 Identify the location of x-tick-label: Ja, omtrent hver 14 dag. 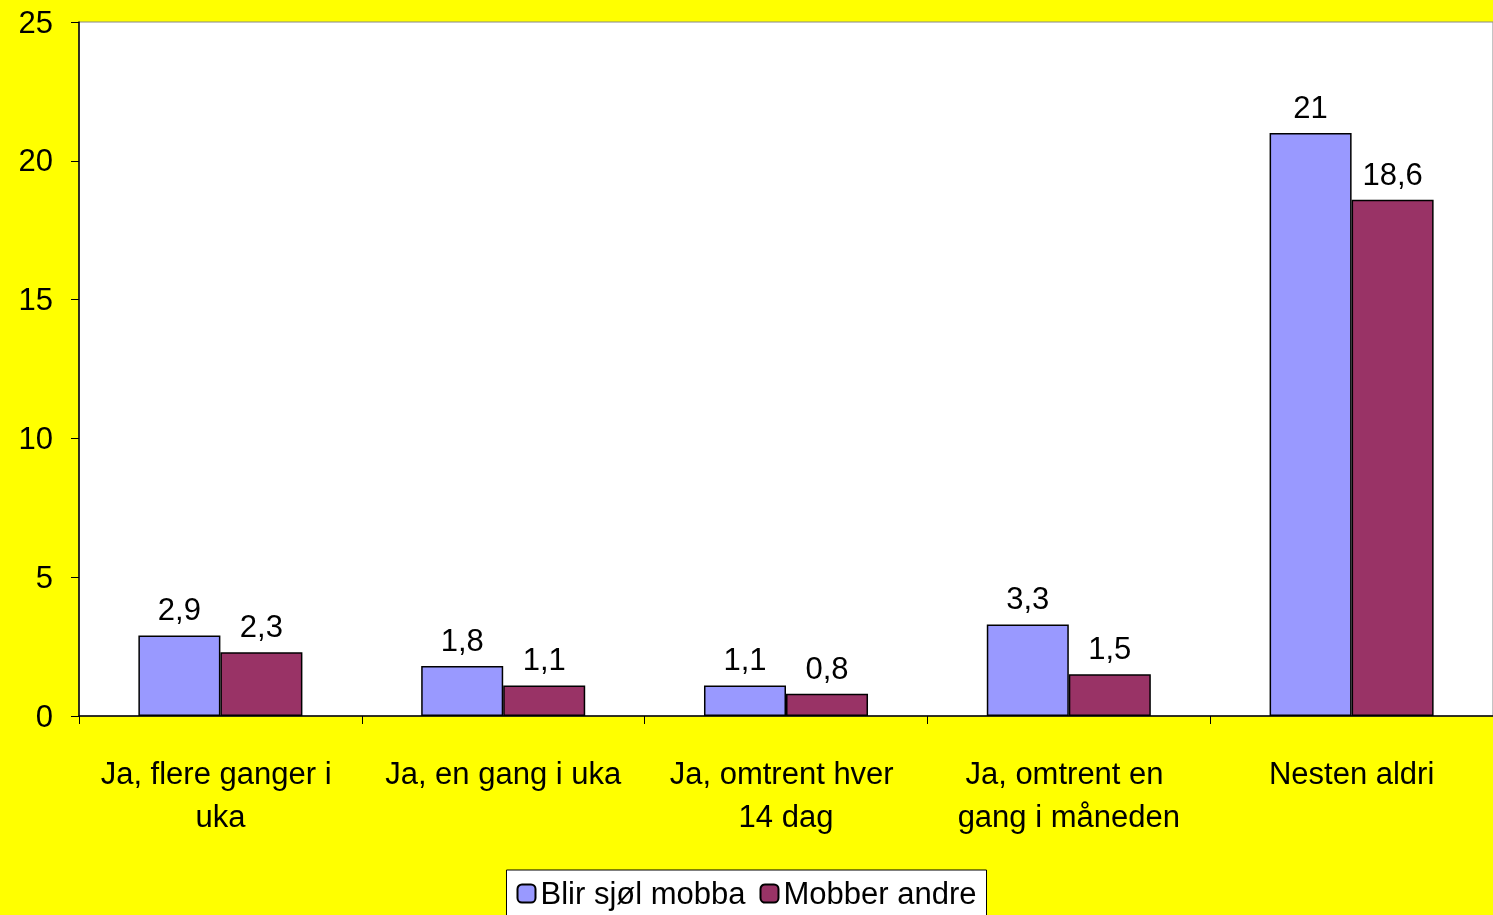
(786, 795).